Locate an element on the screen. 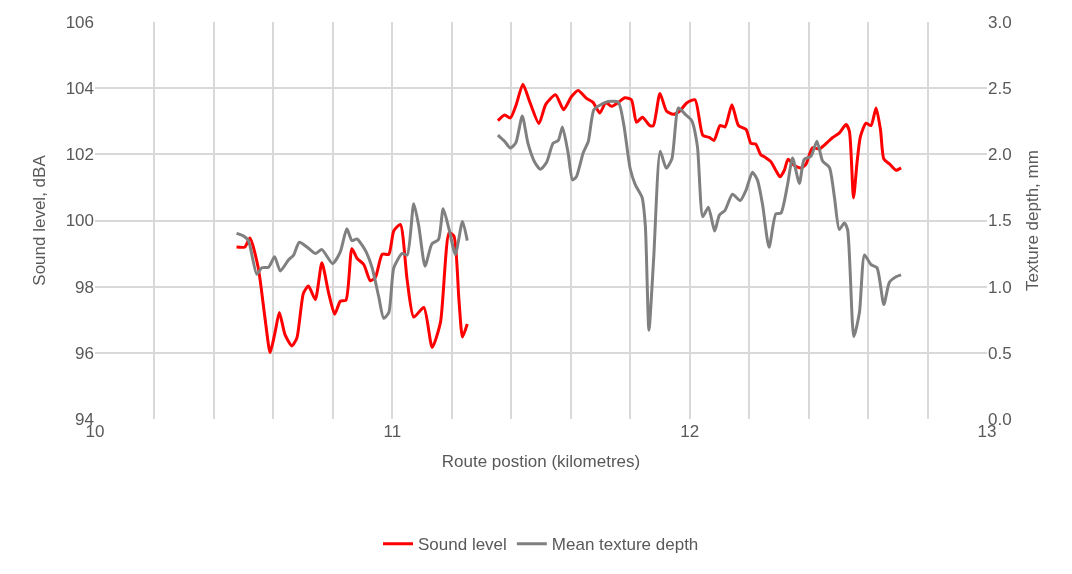 Image resolution: width=1072 pixels, height=574 pixels. x-tick-label: 12 is located at coordinates (690, 431).